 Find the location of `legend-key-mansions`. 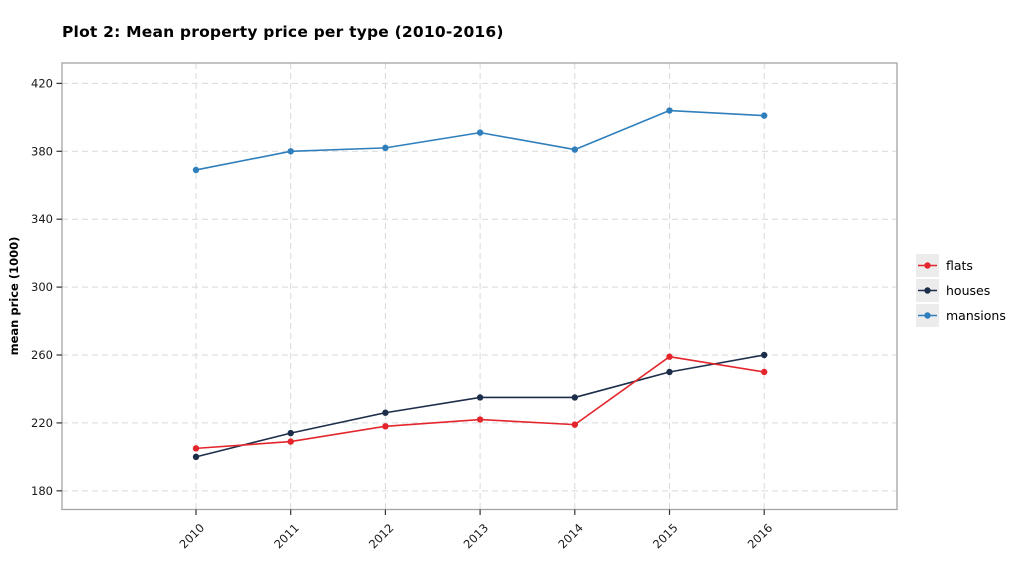

legend-key-mansions is located at coordinates (927, 315).